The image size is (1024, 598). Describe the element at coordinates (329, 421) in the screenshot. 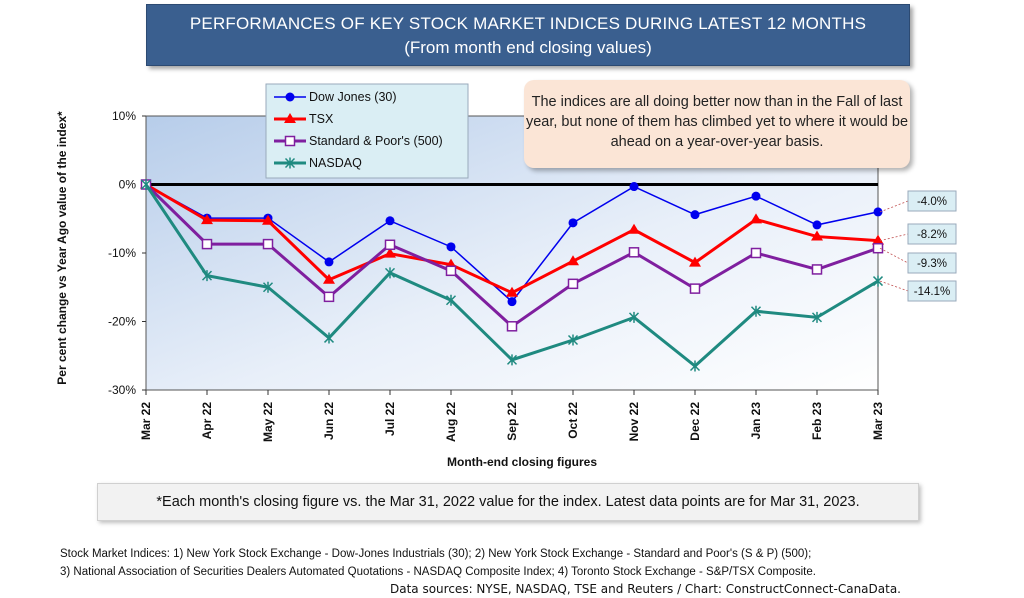

I see `x-tick-label: Jun 22` at that location.